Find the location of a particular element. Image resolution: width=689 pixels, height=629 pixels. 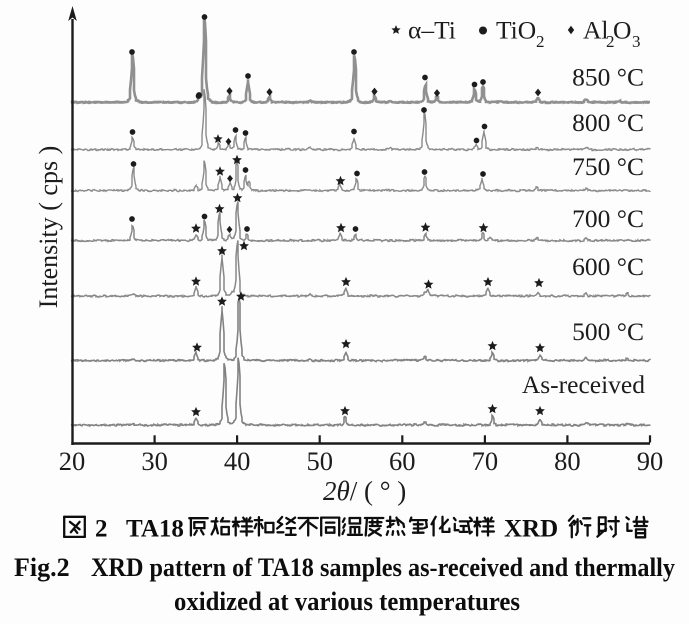

svg-text: 90 is located at coordinates (650, 461).